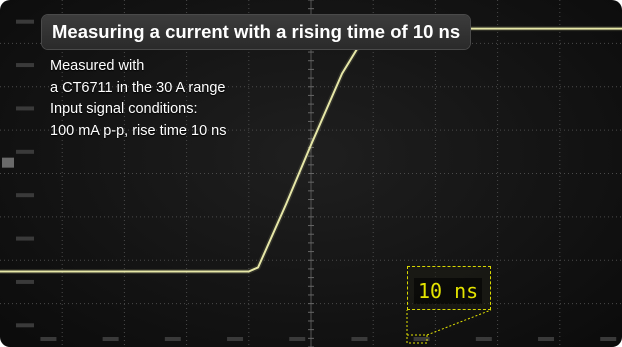 This screenshot has width=622, height=347. I want to click on rise-time-annotation: 10 ns, so click(448, 291).